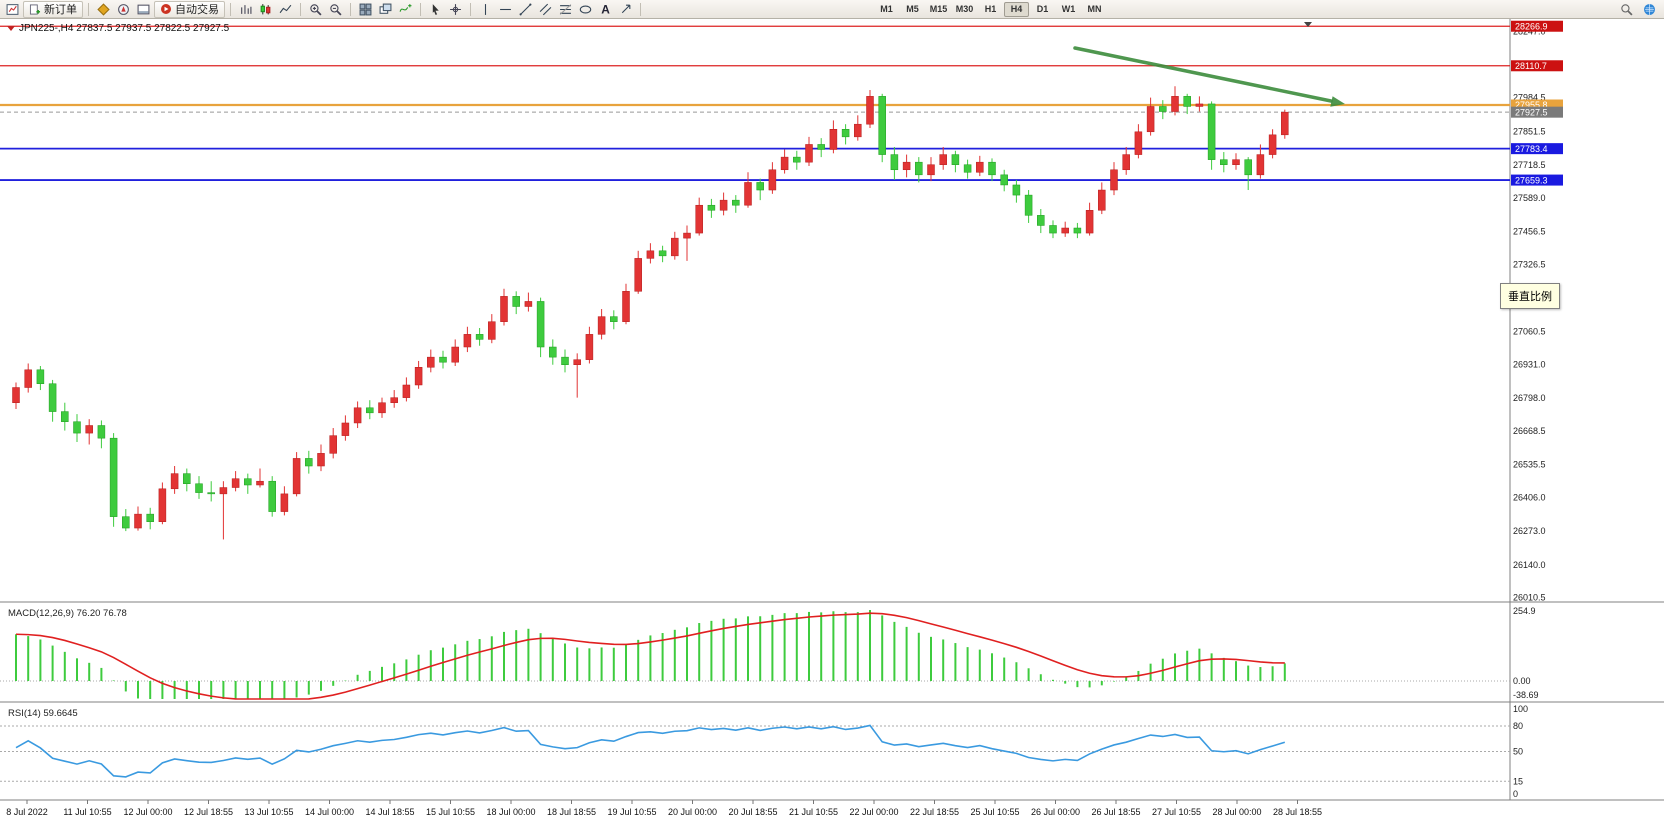  Describe the element at coordinates (1016, 9) in the screenshot. I see `timeframe-button-h4: H4` at that location.